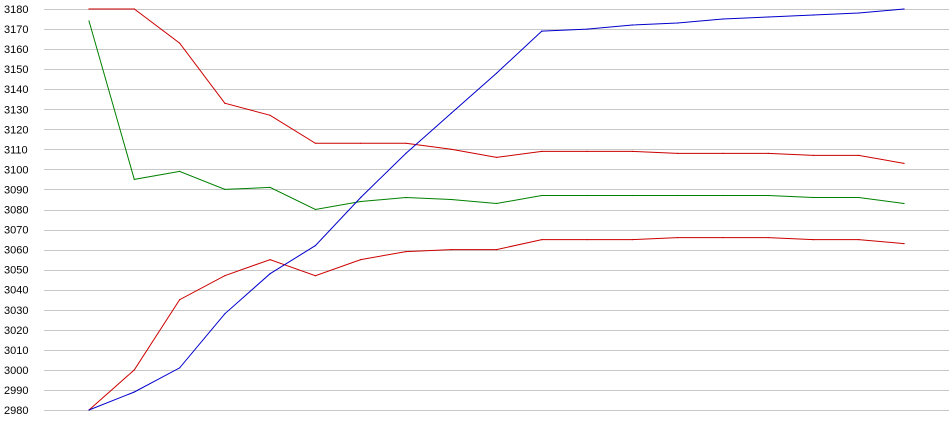  Describe the element at coordinates (16, 331) in the screenshot. I see `y-tick-label: 3020` at that location.